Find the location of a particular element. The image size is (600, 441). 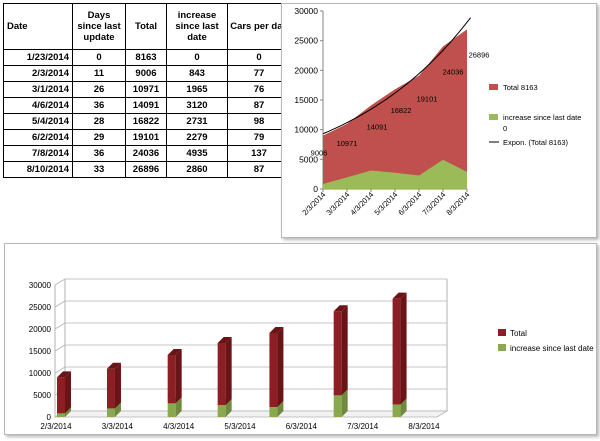

legend-swatch-total is located at coordinates (493, 87).